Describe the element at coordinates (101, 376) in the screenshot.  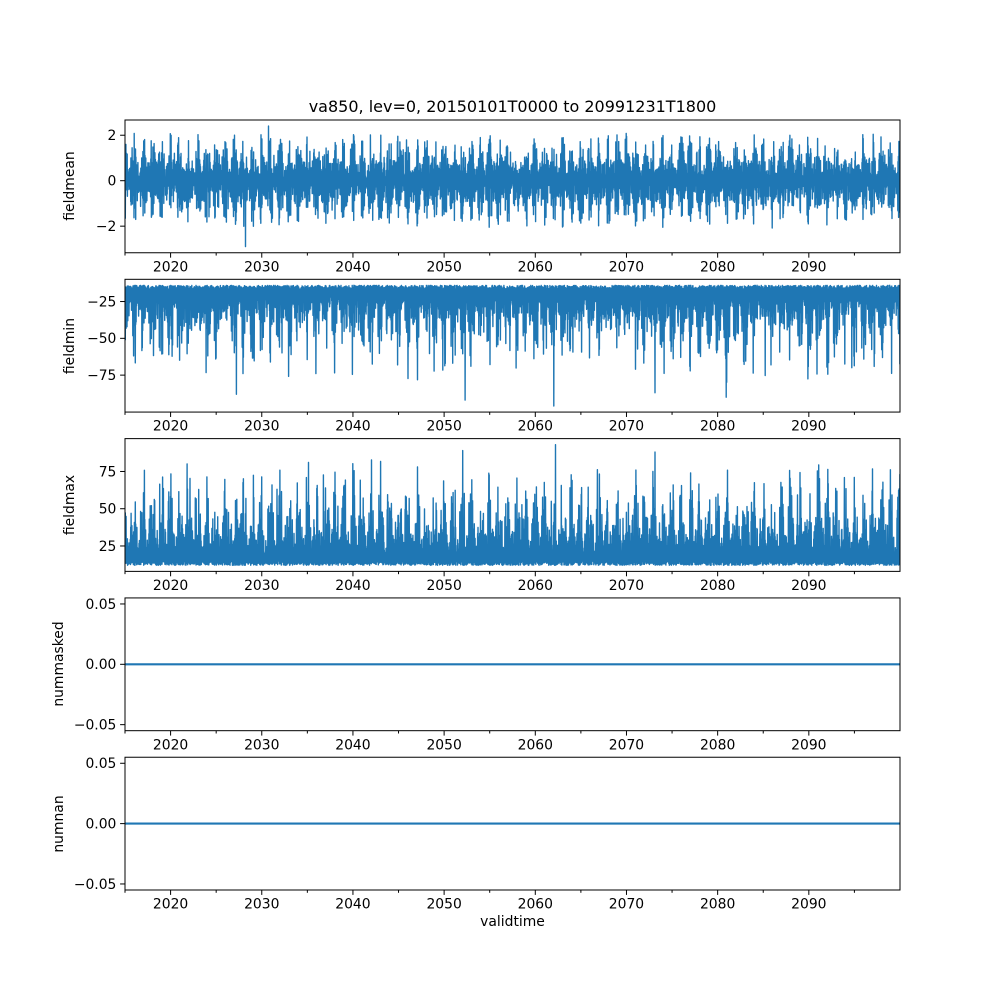
I see `y-tick-label: −75` at that location.